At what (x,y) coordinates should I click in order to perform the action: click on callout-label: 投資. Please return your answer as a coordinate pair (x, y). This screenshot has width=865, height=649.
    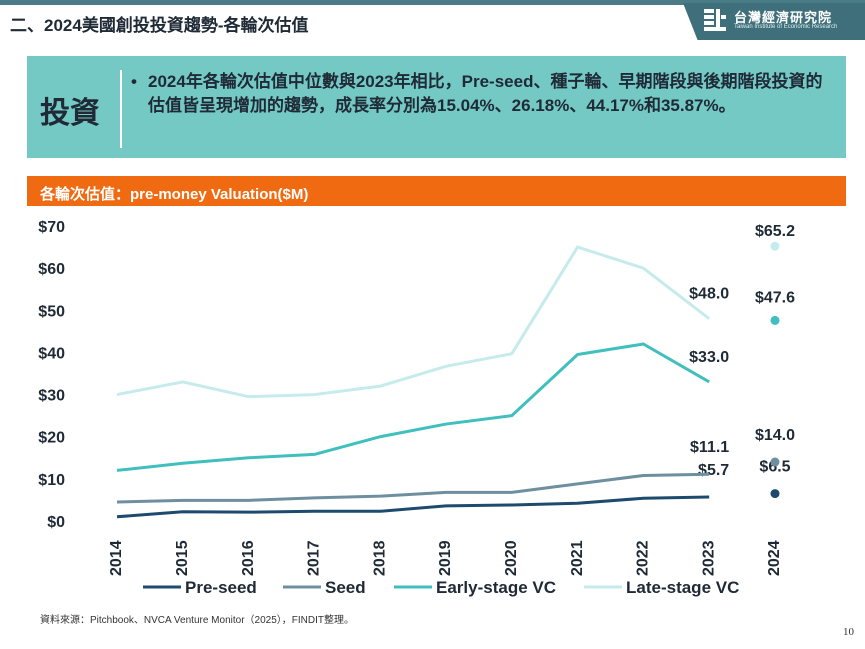
    Looking at the image, I should click on (70, 113).